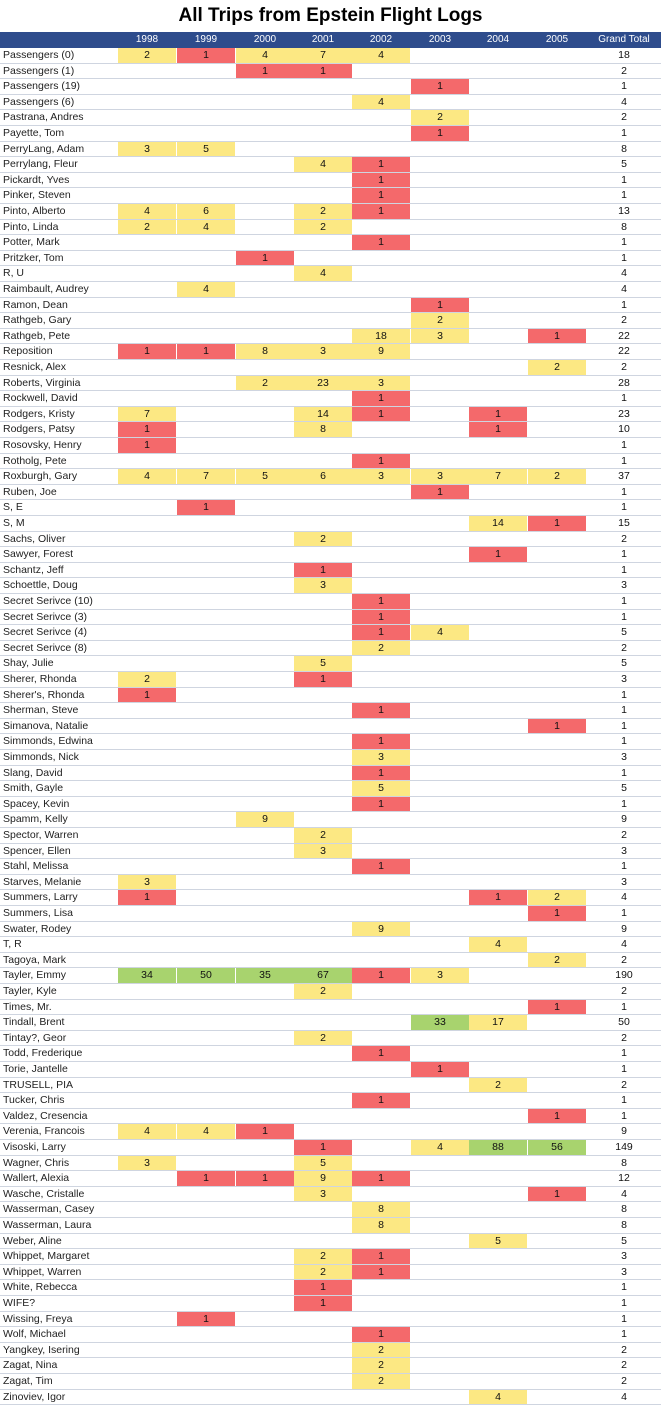 The width and height of the screenshot is (661, 1420). I want to click on grand-total-cell: 190, so click(624, 975).